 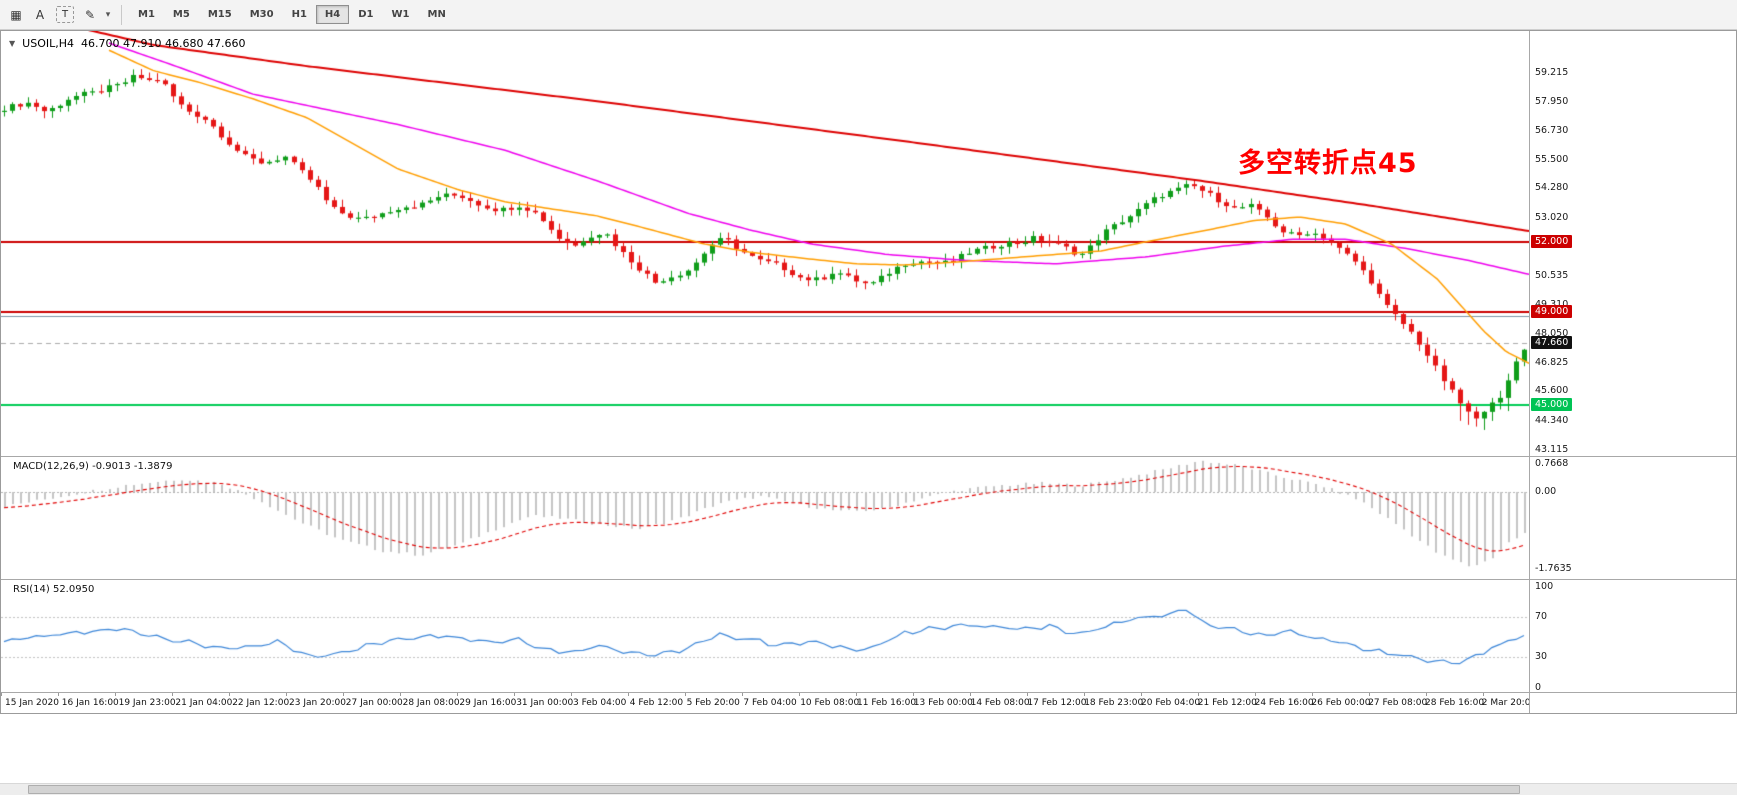 What do you see at coordinates (1552, 275) in the screenshot?
I see `price-axis-label: 50.535` at bounding box center [1552, 275].